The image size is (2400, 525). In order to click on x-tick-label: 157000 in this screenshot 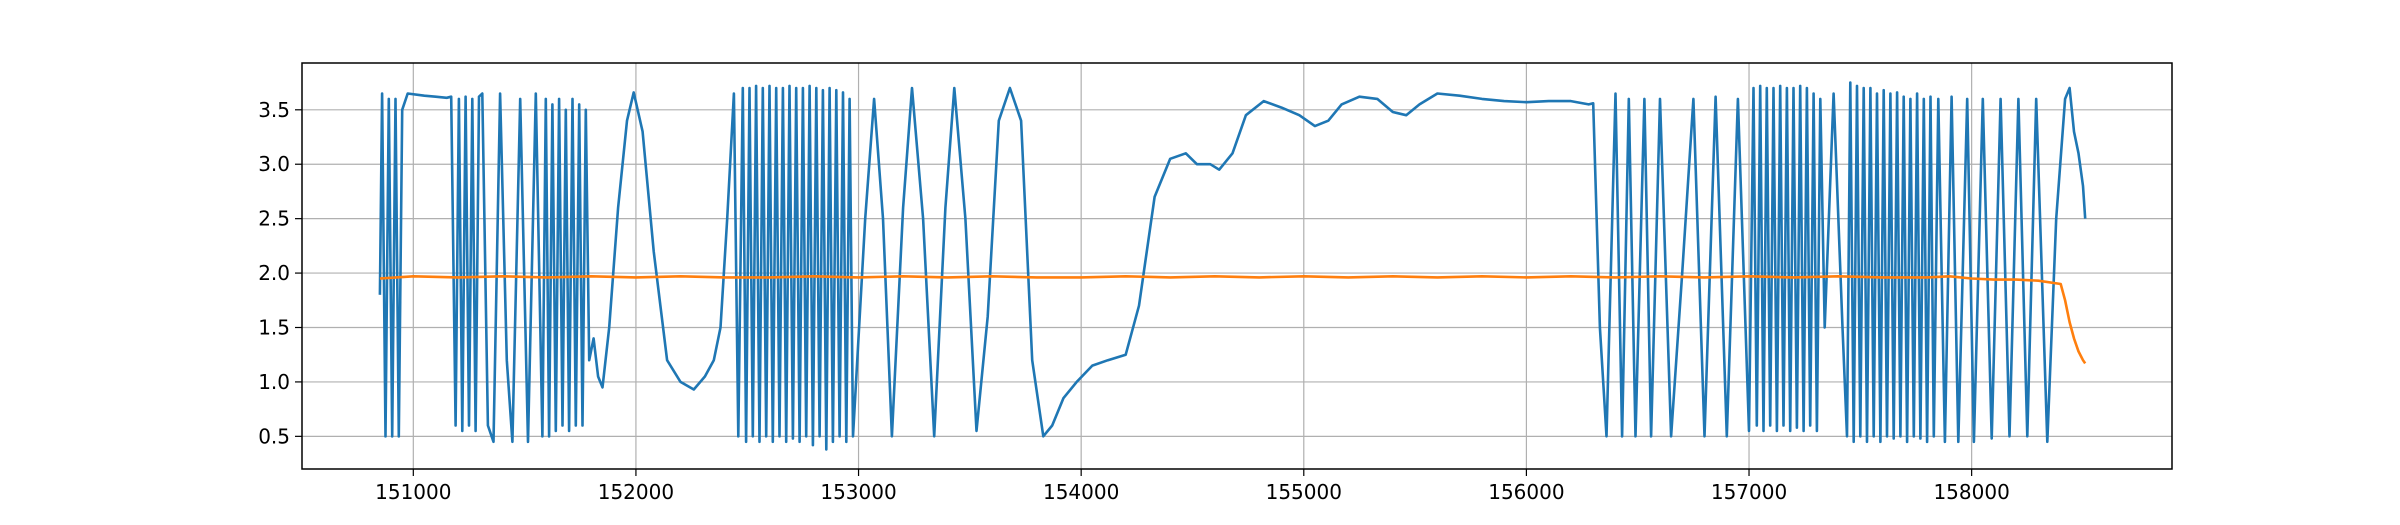, I will do `click(1749, 492)`.